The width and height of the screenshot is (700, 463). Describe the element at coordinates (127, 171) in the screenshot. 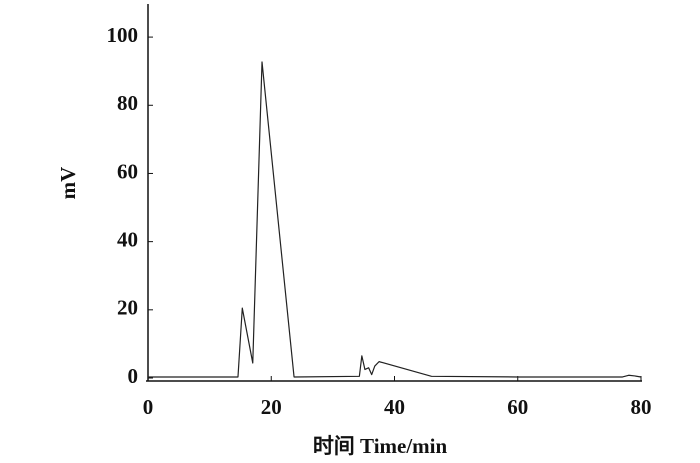

I see `y-tick-label: 60` at that location.